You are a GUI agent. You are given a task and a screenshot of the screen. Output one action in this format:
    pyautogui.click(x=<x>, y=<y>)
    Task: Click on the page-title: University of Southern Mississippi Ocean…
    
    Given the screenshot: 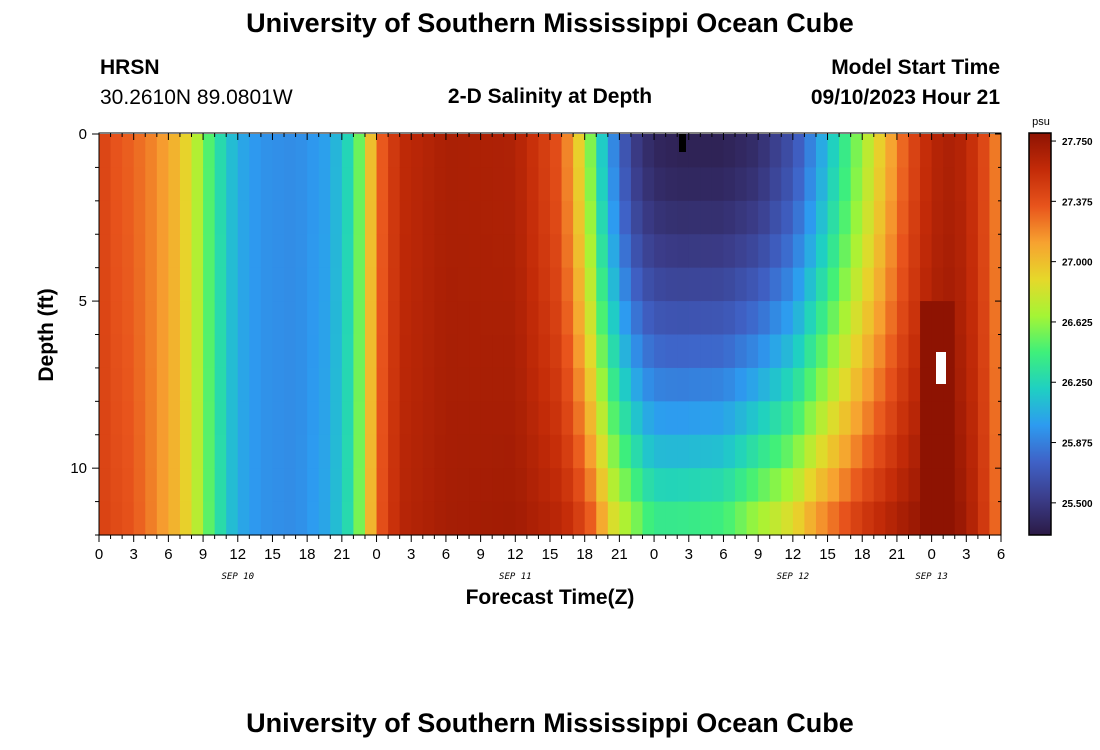 What is the action you would take?
    pyautogui.click(x=550, y=23)
    